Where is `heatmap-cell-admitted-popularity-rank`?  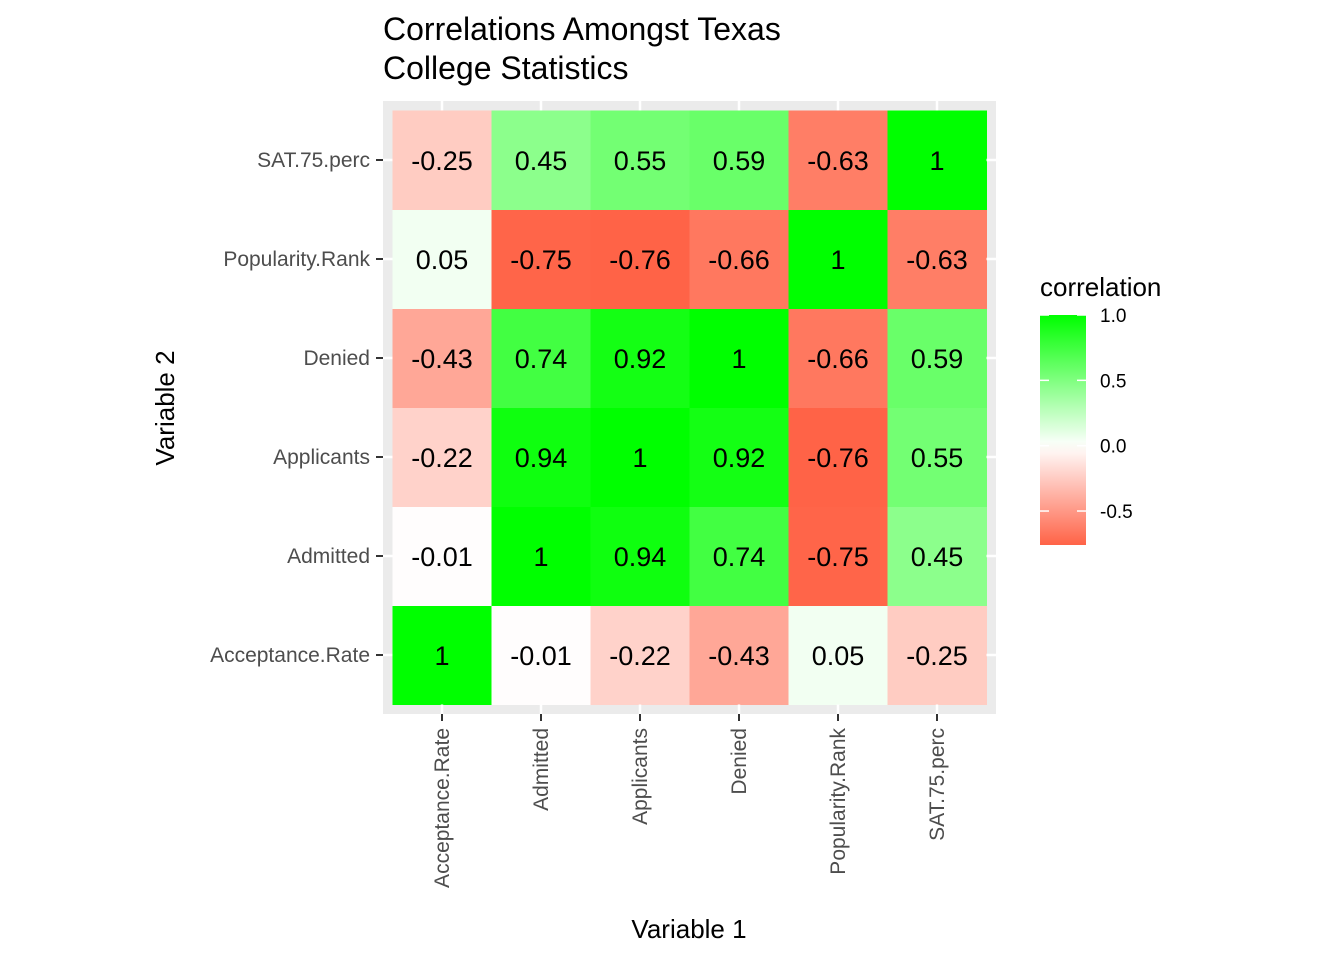
heatmap-cell-admitted-popularity-rank is located at coordinates (541, 259).